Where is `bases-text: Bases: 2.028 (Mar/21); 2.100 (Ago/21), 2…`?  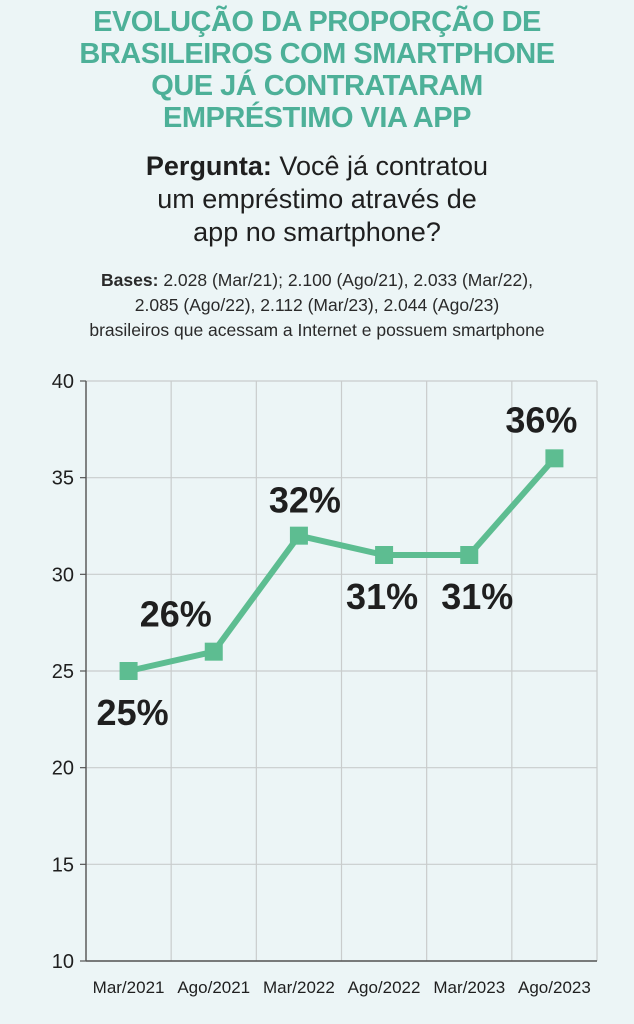 bases-text: Bases: 2.028 (Mar/21); 2.100 (Ago/21), 2… is located at coordinates (317, 305).